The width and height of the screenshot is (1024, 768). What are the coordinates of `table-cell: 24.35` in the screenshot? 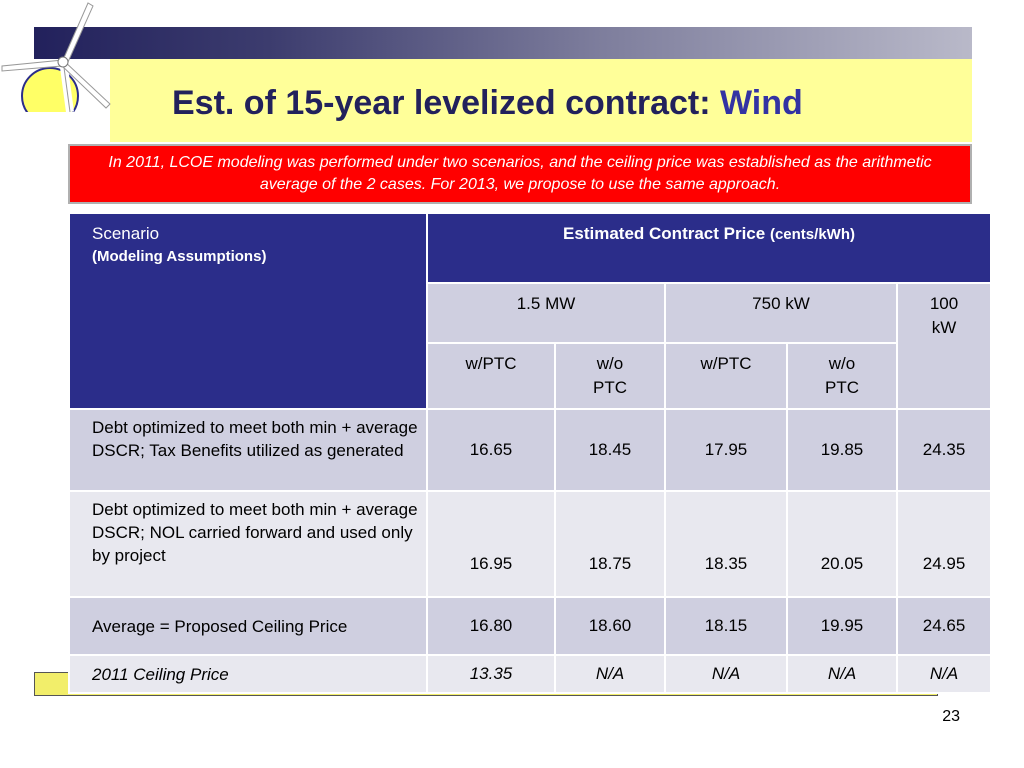 It's located at (944, 450).